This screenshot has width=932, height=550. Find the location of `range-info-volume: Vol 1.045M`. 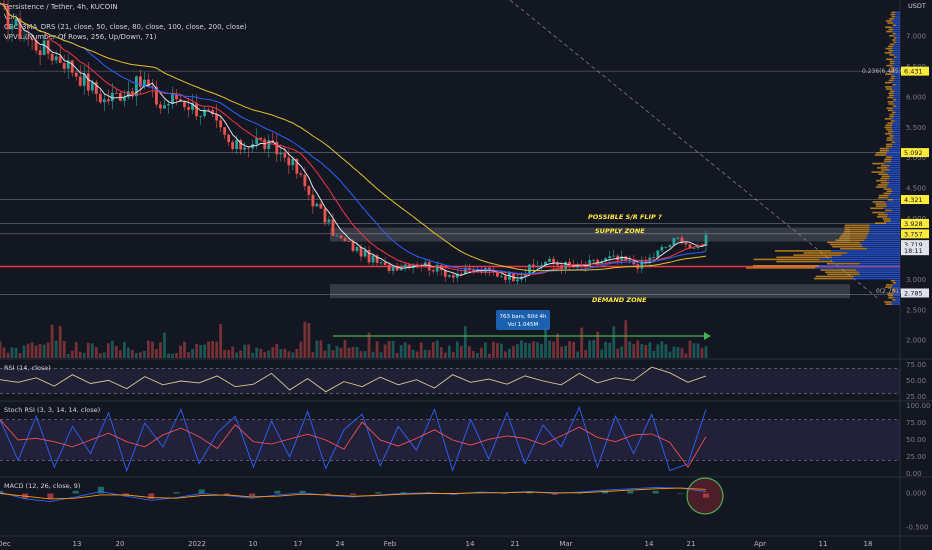

range-info-volume: Vol 1.045M is located at coordinates (523, 325).